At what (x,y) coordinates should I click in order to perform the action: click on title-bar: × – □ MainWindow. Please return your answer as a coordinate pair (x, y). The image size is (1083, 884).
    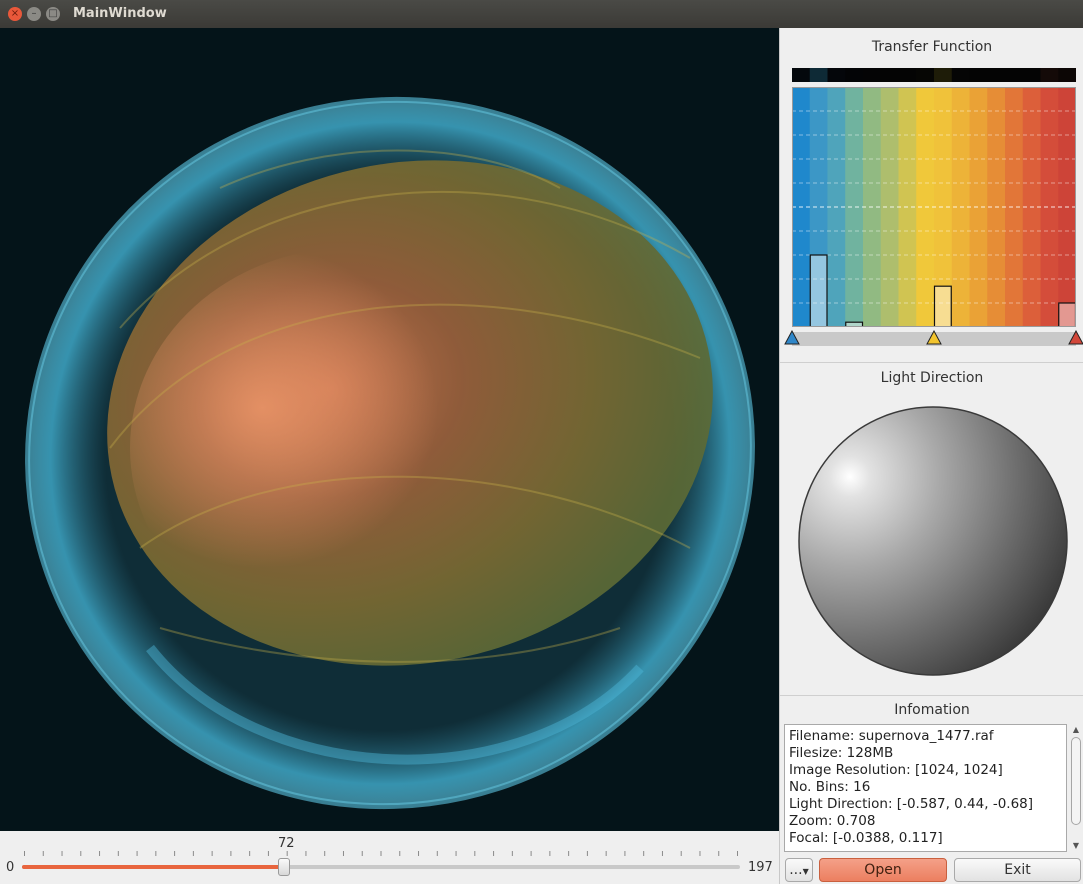
    Looking at the image, I should click on (541, 14).